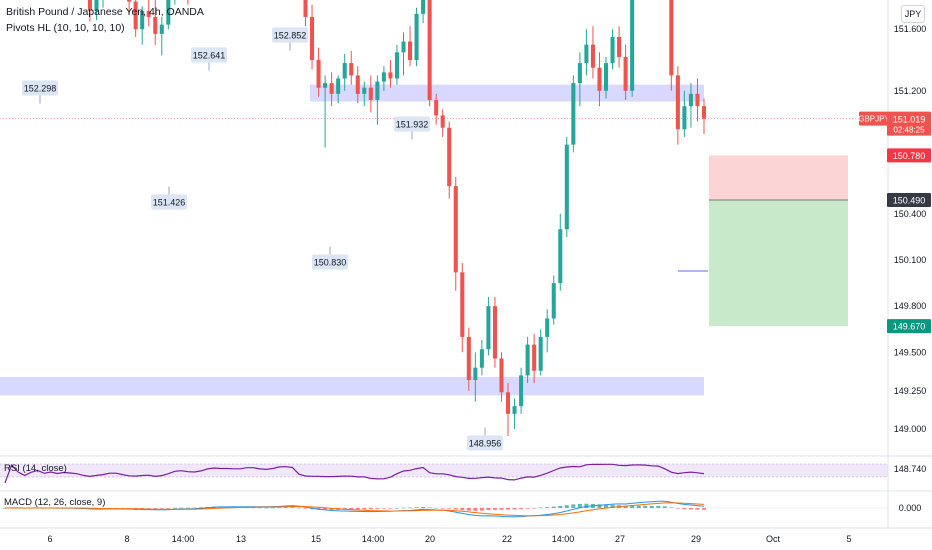 The image size is (932, 550). I want to click on pivot-label: 152.298, so click(40, 88).